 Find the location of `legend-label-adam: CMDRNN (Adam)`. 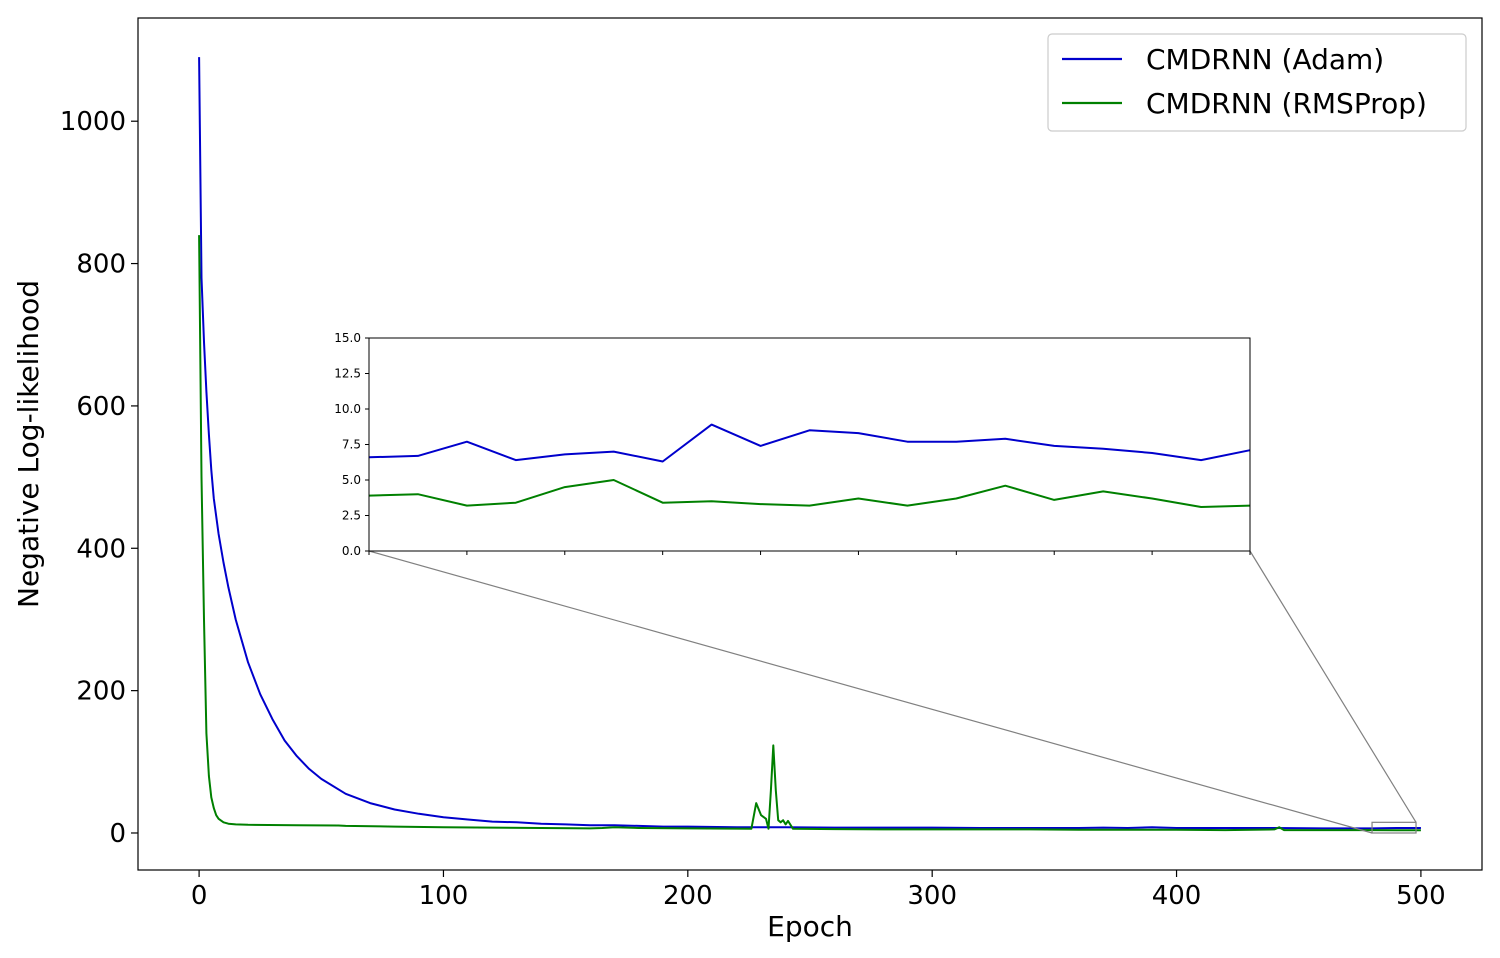

legend-label-adam: CMDRNN (Adam) is located at coordinates (1265, 59).